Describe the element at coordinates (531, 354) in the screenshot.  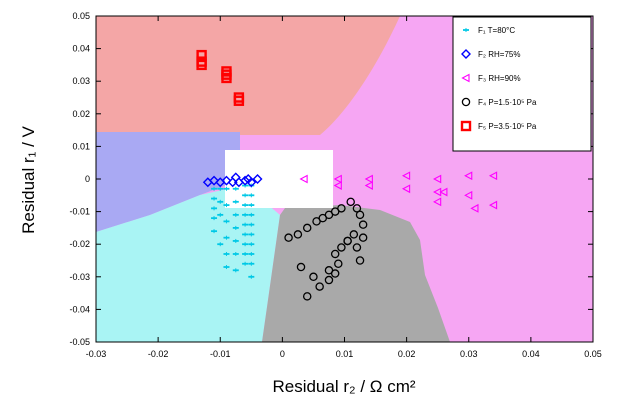
I see `x-tick-label: 0.04` at that location.